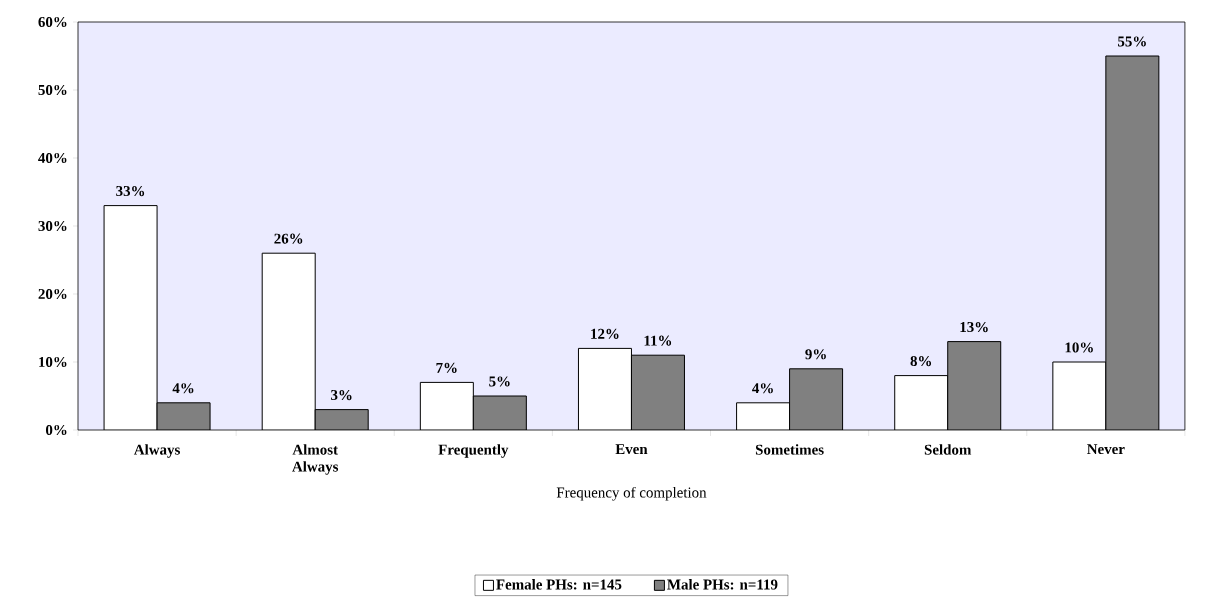 The image size is (1209, 613). What do you see at coordinates (446, 367) in the screenshot?
I see `data-label: 7%` at bounding box center [446, 367].